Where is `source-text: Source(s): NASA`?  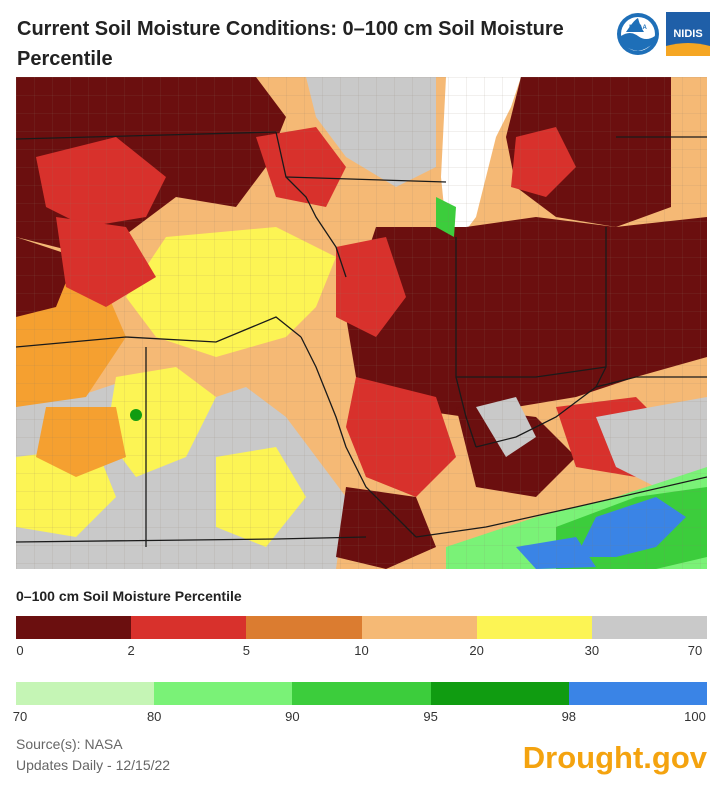 source-text: Source(s): NASA is located at coordinates (69, 744).